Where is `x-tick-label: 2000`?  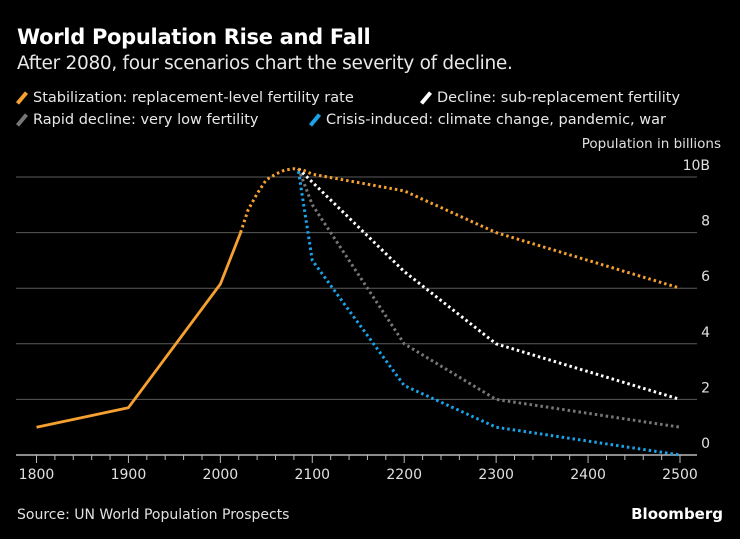
x-tick-label: 2000 is located at coordinates (221, 475).